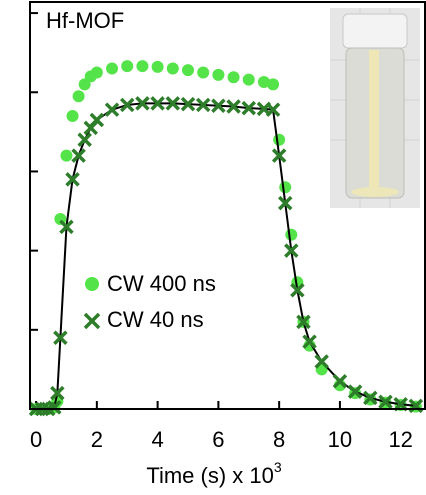 Image resolution: width=426 pixels, height=495 pixels. Describe the element at coordinates (85, 20) in the screenshot. I see `chart-title: Hf-MOF` at that location.